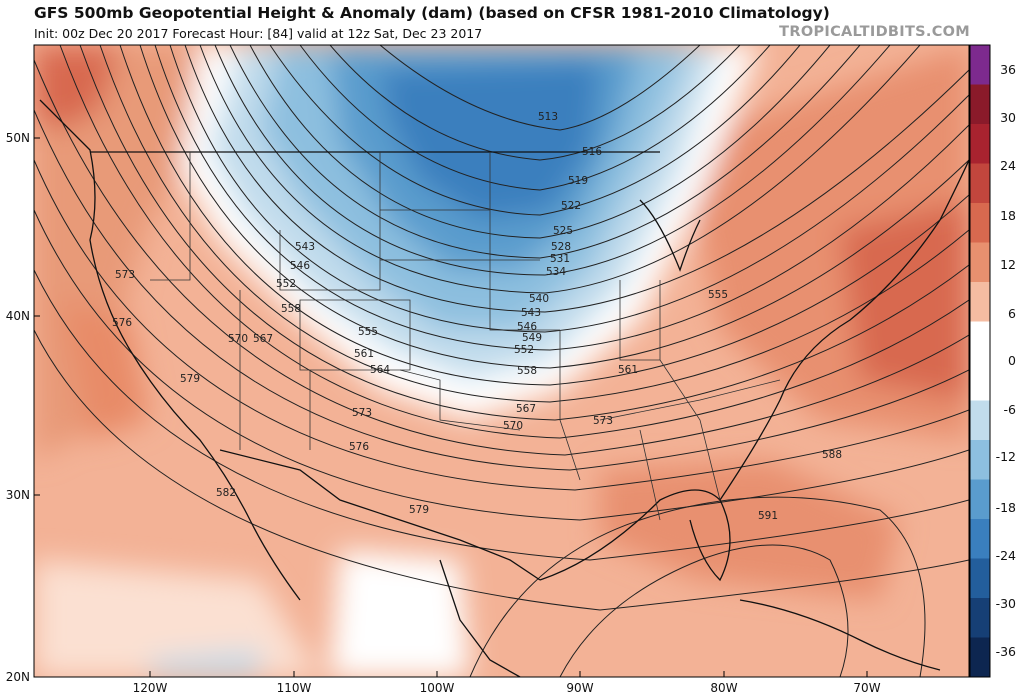 The width and height of the screenshot is (1024, 696). Describe the element at coordinates (1008, 69) in the screenshot. I see `colorbar-label: 36` at that location.